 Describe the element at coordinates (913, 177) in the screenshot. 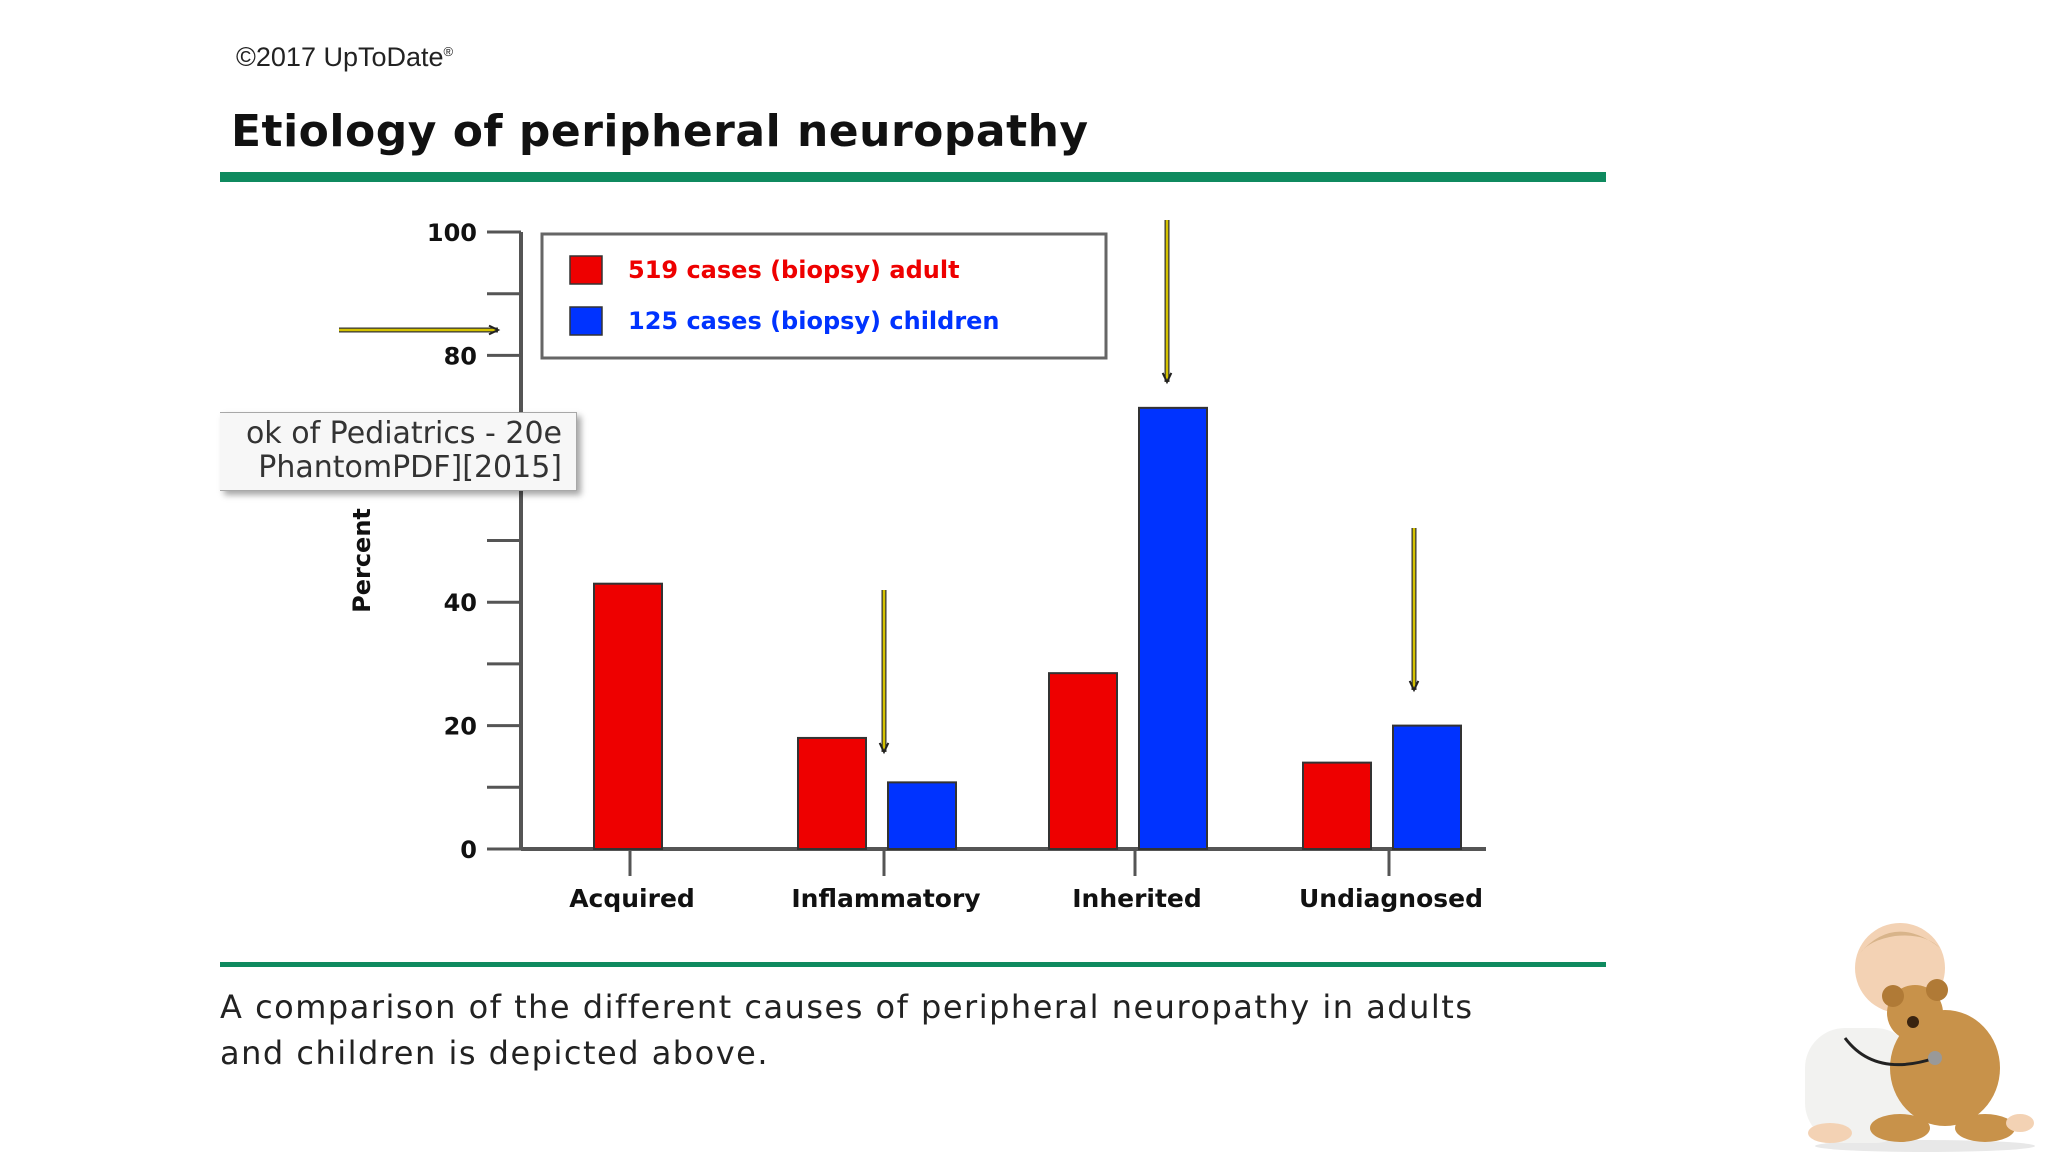

I see `title-divider` at that location.